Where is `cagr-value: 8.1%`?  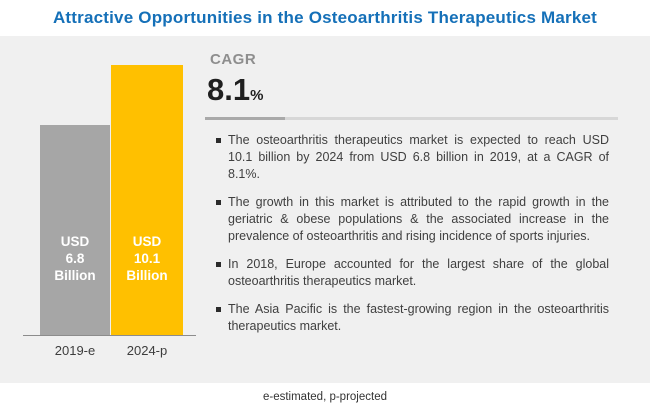
cagr-value: 8.1% is located at coordinates (235, 90).